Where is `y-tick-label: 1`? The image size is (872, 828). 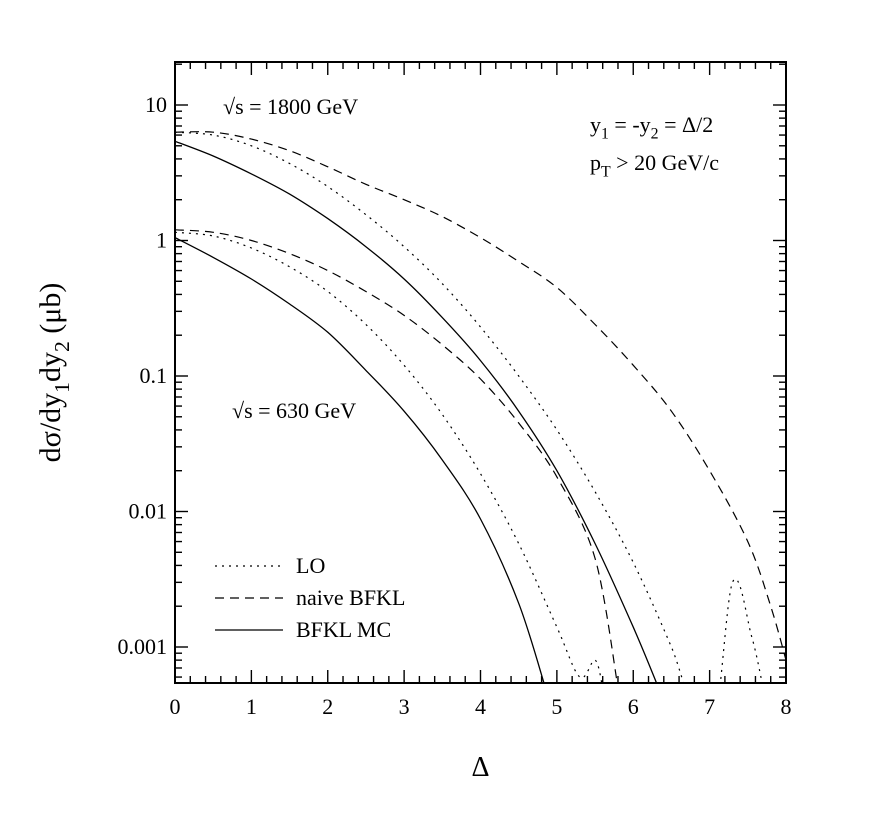 y-tick-label: 1 is located at coordinates (161, 240).